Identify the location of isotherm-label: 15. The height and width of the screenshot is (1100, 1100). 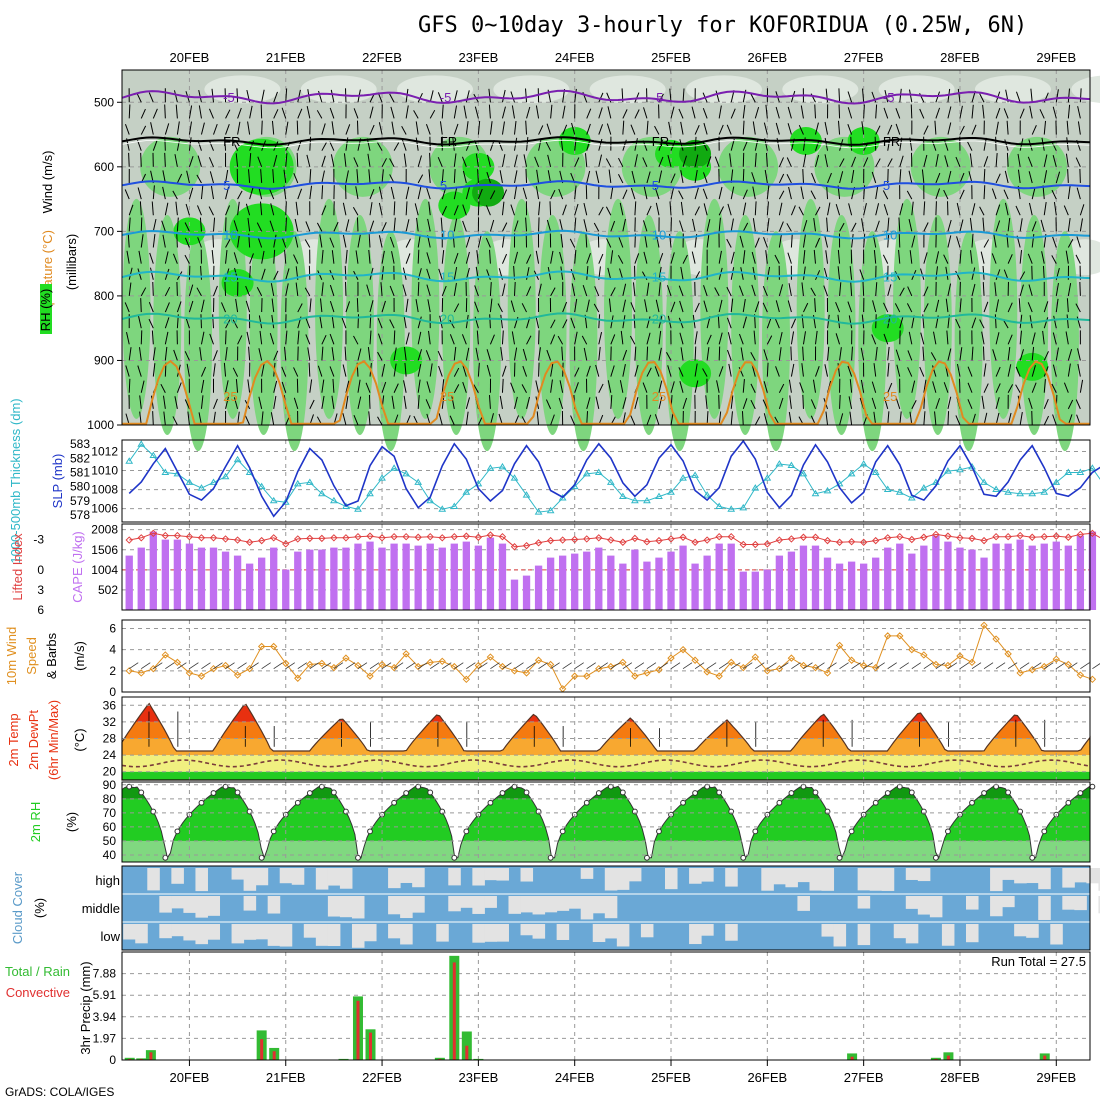
(890, 277).